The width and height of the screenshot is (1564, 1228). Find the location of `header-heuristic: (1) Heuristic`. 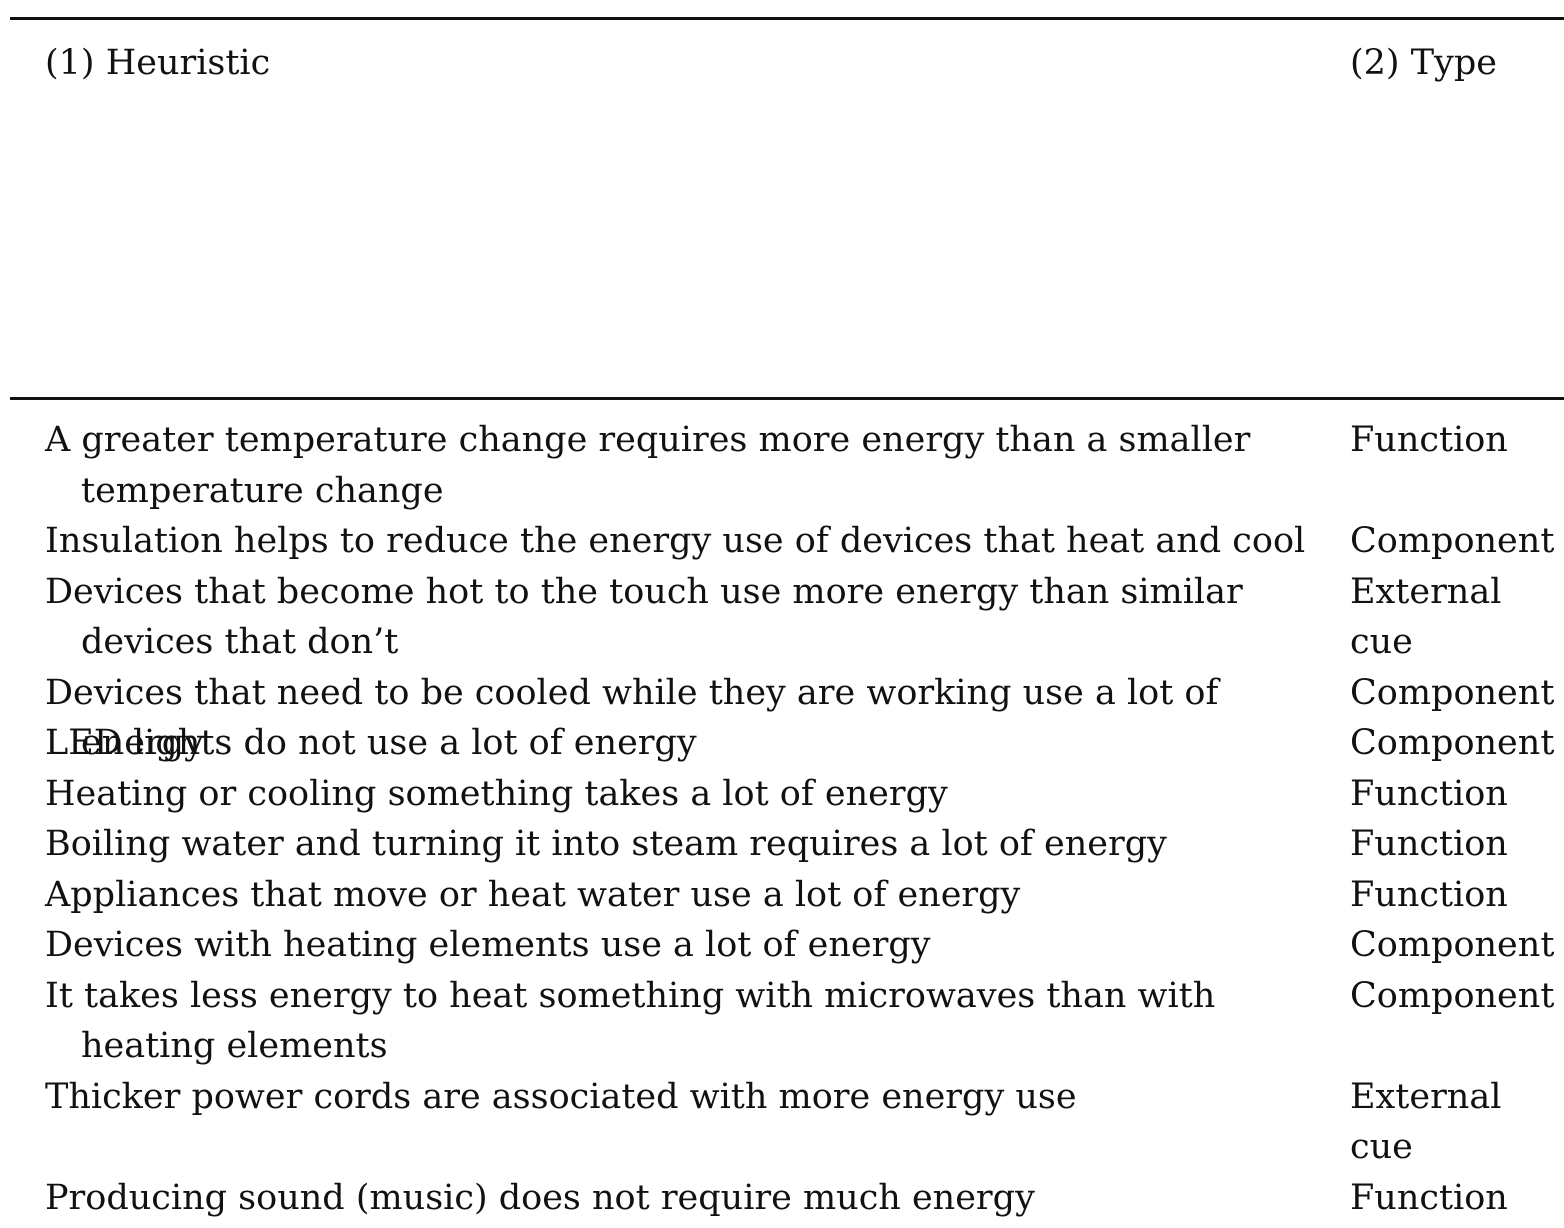

header-heuristic: (1) Heuristic is located at coordinates (158, 63).